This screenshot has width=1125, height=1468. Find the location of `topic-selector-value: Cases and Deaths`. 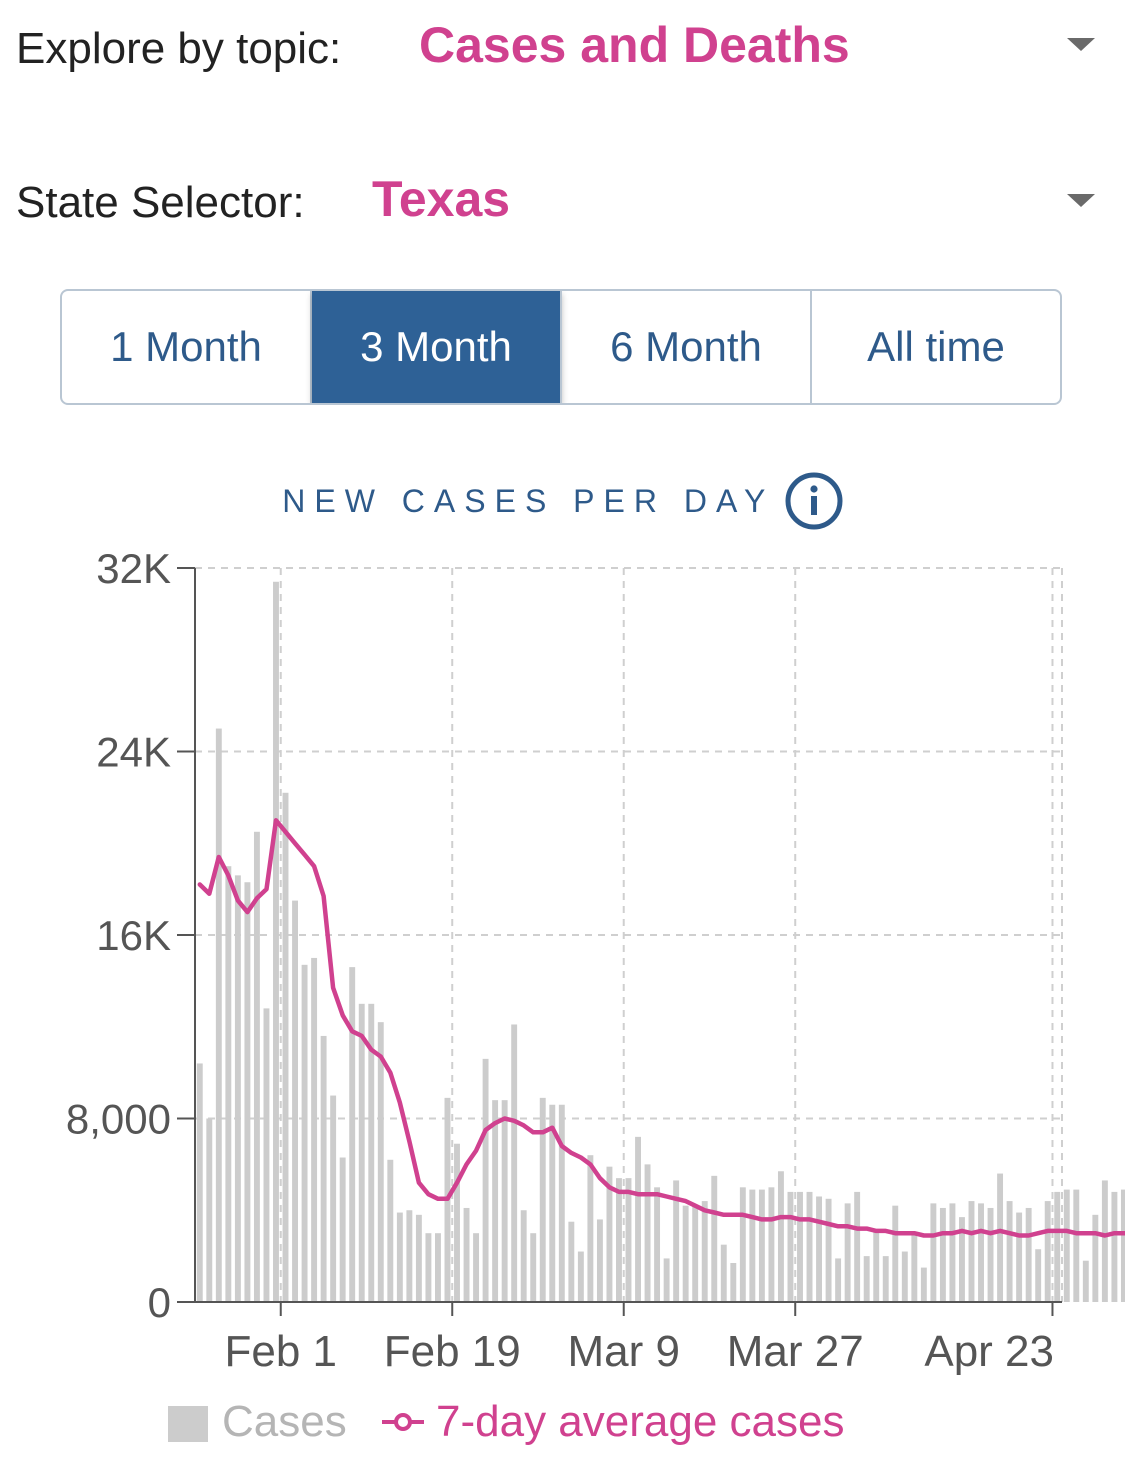

topic-selector-value: Cases and Deaths is located at coordinates (634, 45).